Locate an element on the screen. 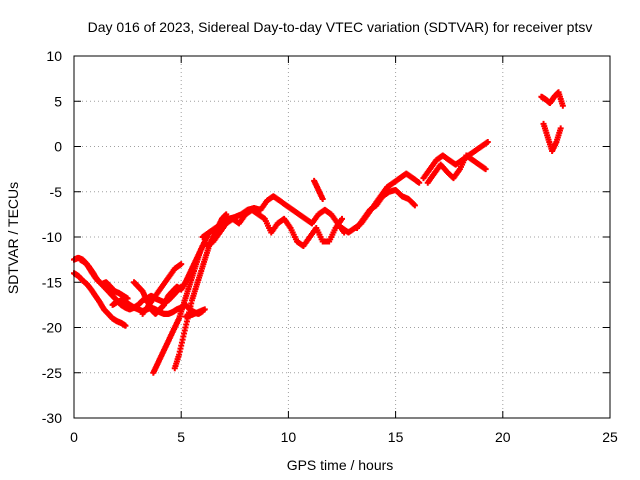 The image size is (640, 480). series-track-c is located at coordinates (104, 279).